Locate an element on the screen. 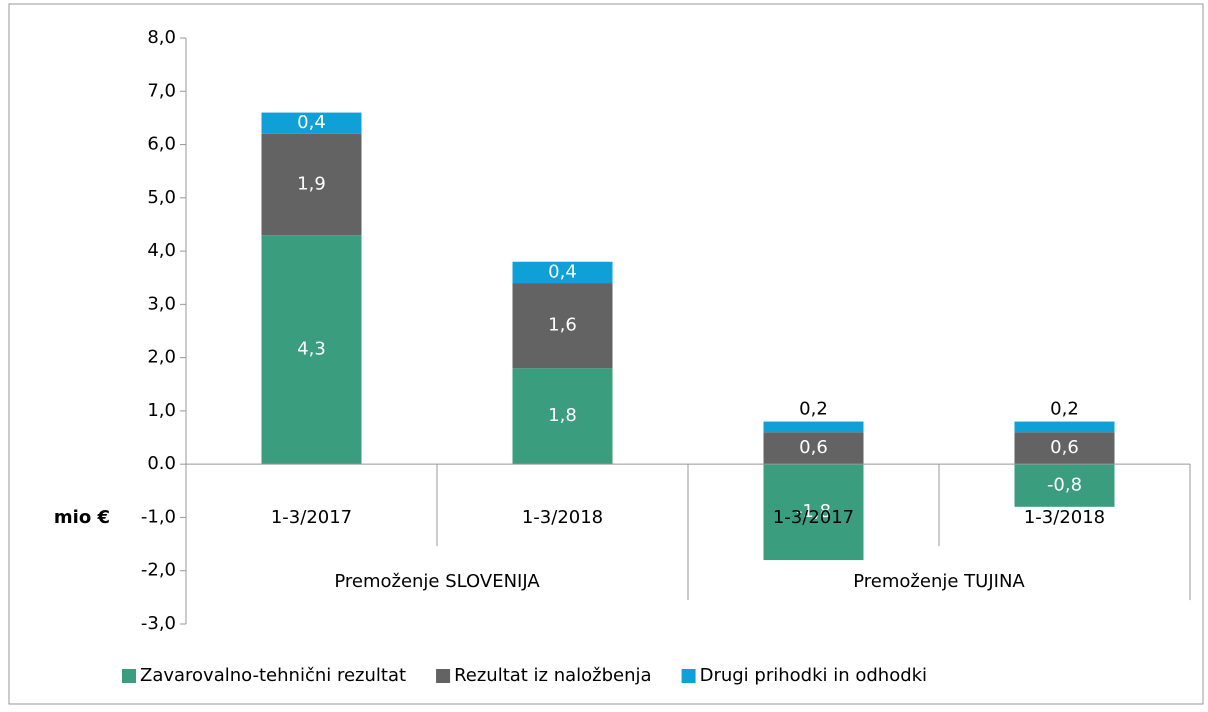 The height and width of the screenshot is (712, 1208). y-tick-label: 5,0 is located at coordinates (161, 197).